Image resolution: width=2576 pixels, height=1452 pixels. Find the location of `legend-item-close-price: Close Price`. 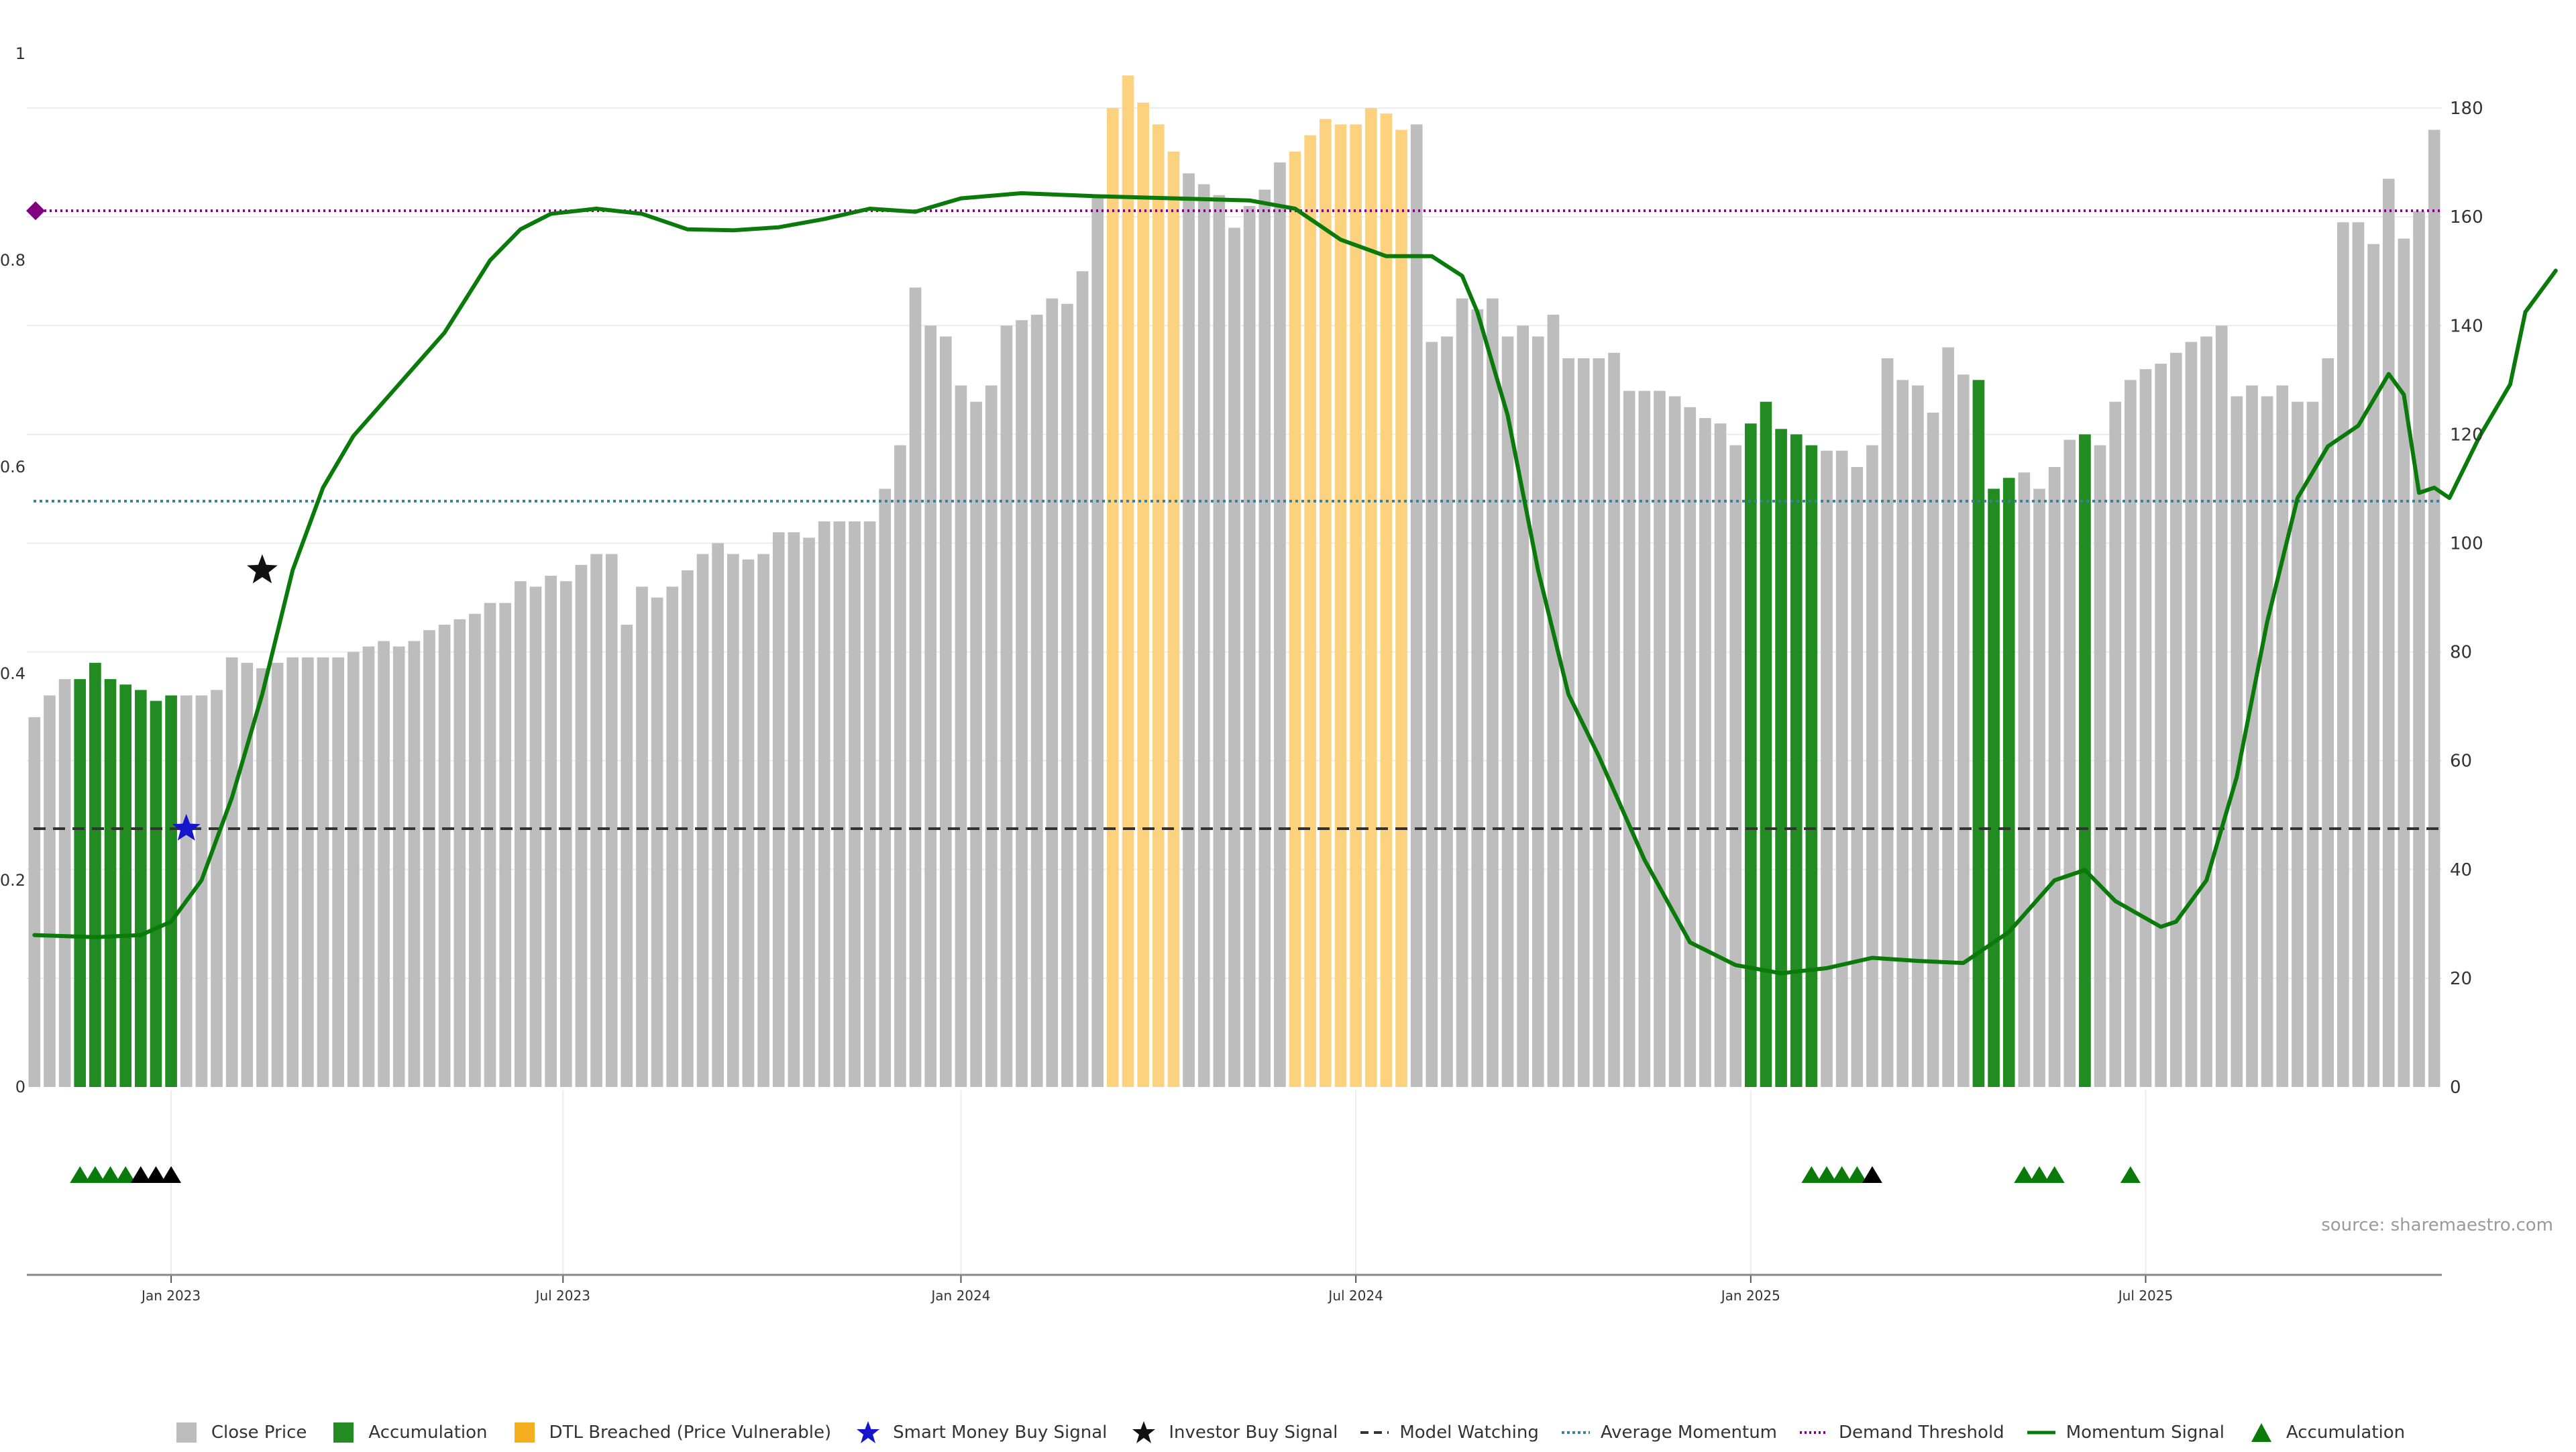

legend-item-close-price: Close Price is located at coordinates (239, 1433).